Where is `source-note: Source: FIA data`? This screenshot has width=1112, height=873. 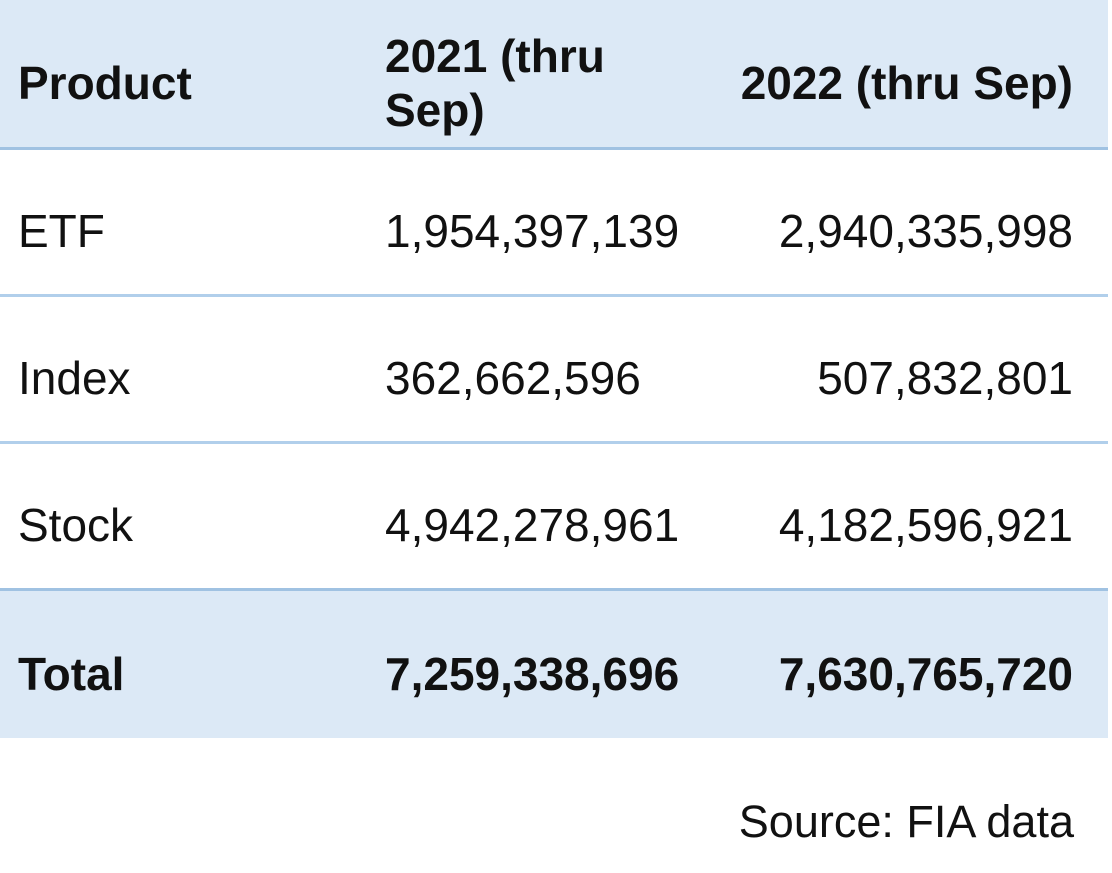
source-note: Source: FIA data is located at coordinates (906, 821).